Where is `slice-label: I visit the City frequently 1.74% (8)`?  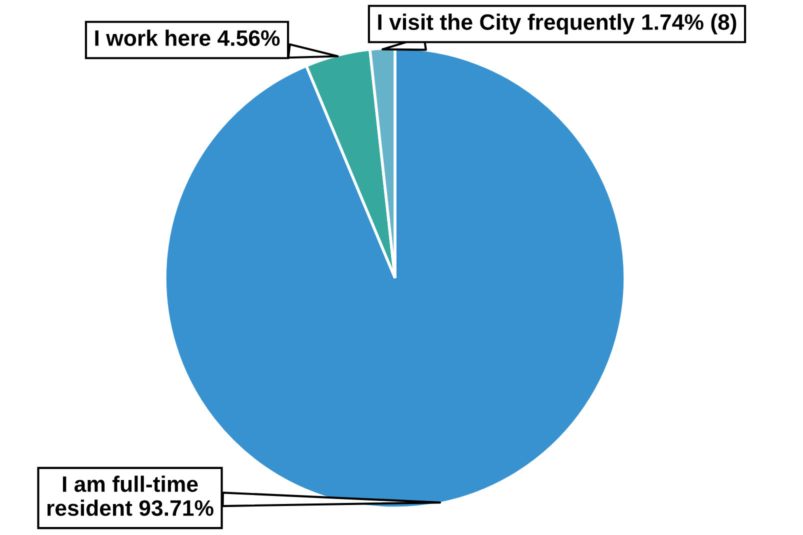
slice-label: I visit the City frequently 1.74% (8) is located at coordinates (557, 24).